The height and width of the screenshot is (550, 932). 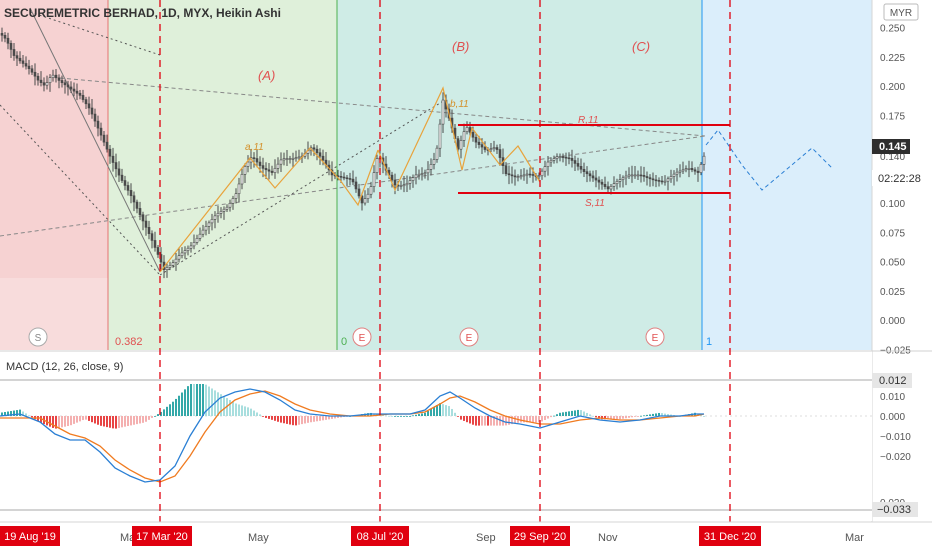 I want to click on price-tick: 0.025, so click(x=892, y=292).